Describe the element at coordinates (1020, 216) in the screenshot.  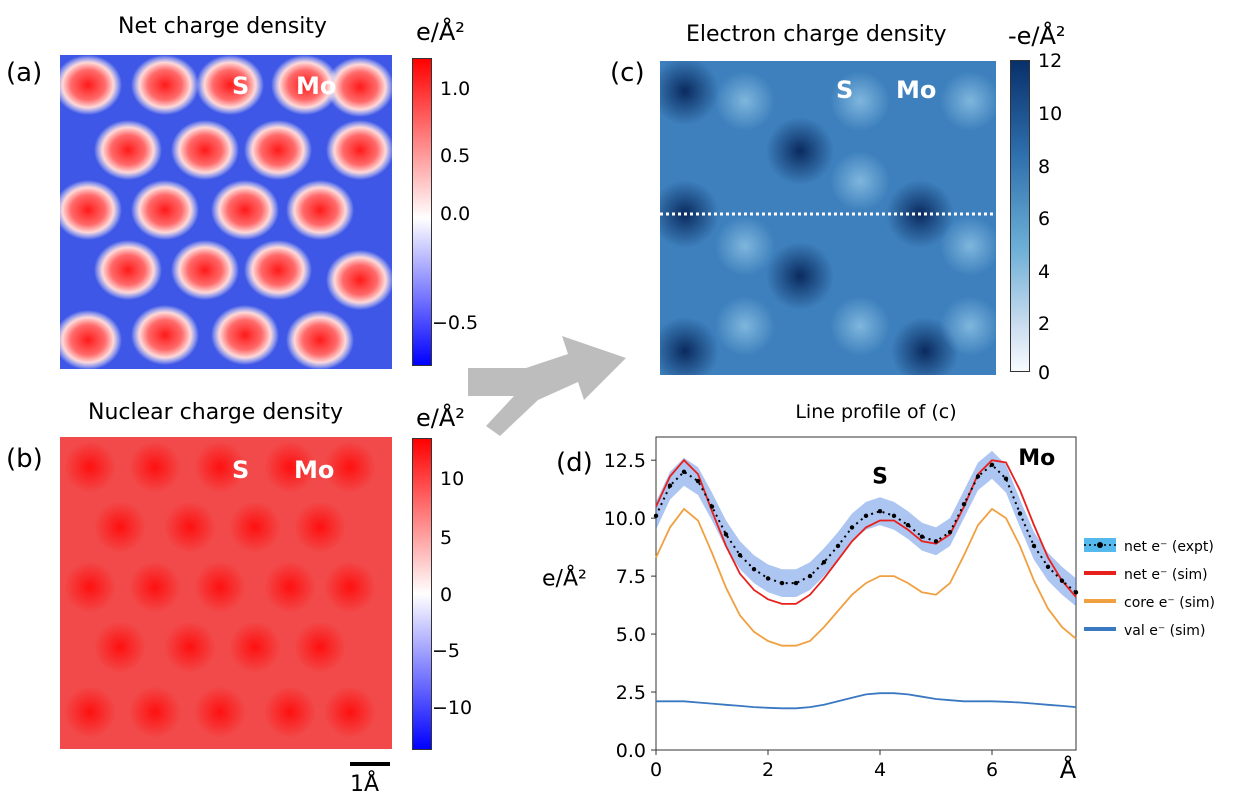
I see `panel-c-colorbar` at that location.